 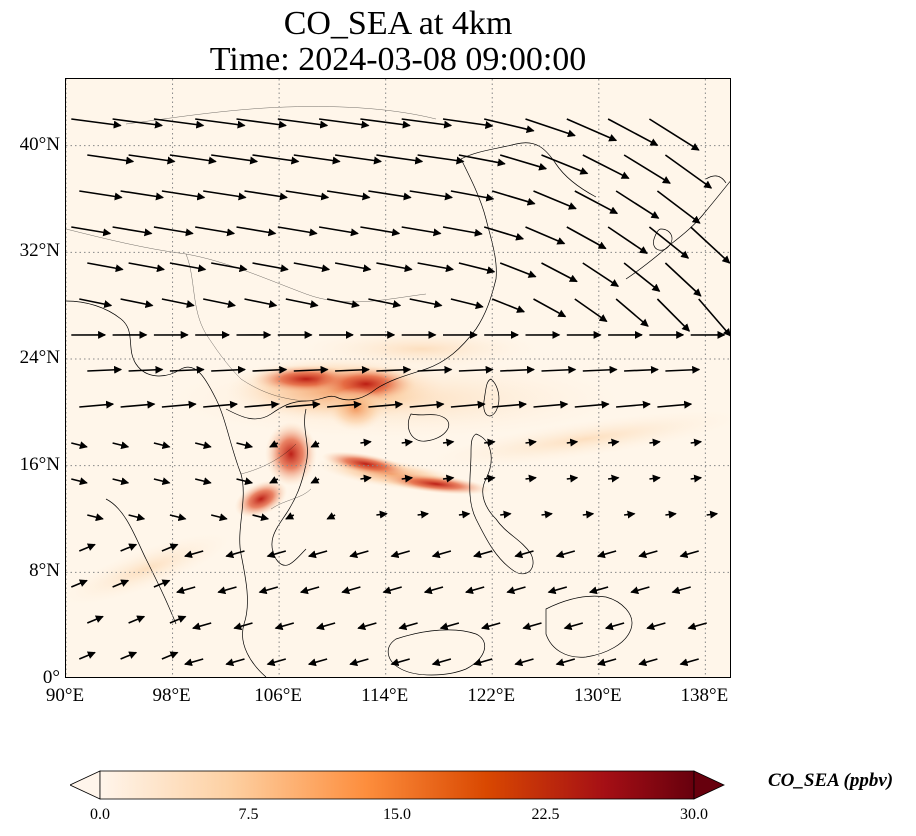 I want to click on colorbar, so click(x=397, y=785).